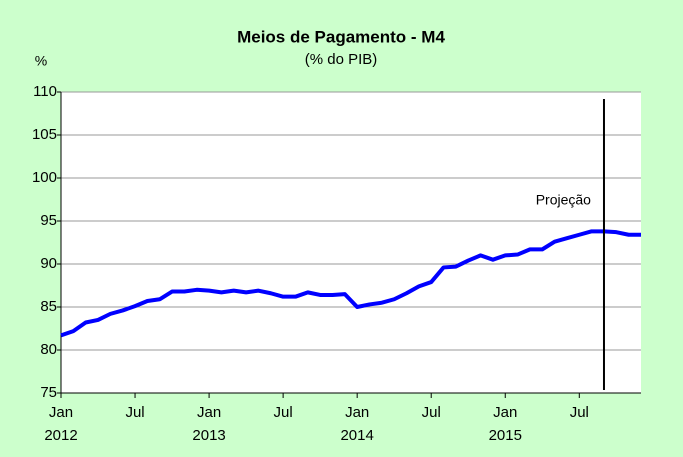 This screenshot has width=683, height=457. What do you see at coordinates (48, 220) in the screenshot?
I see `y-tick-label: 95` at bounding box center [48, 220].